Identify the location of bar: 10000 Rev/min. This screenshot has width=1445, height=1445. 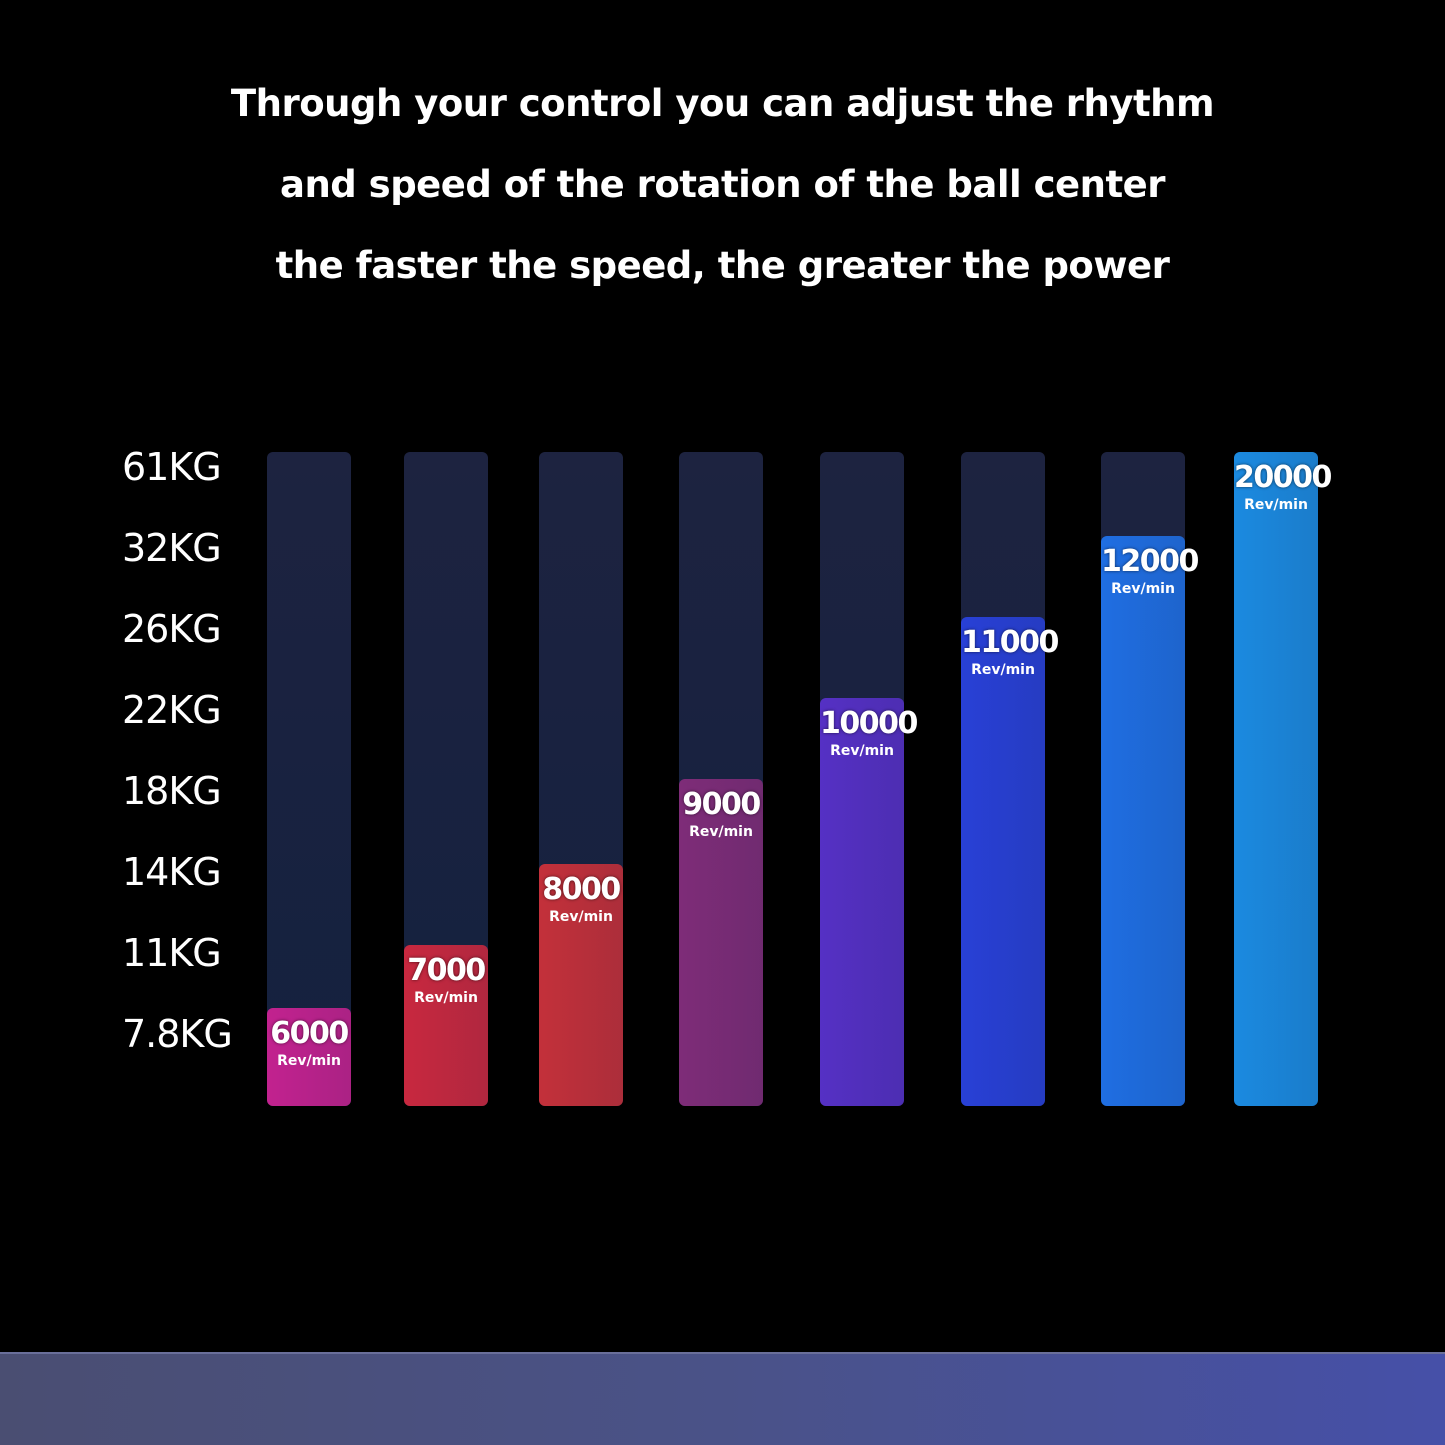
(869, 902).